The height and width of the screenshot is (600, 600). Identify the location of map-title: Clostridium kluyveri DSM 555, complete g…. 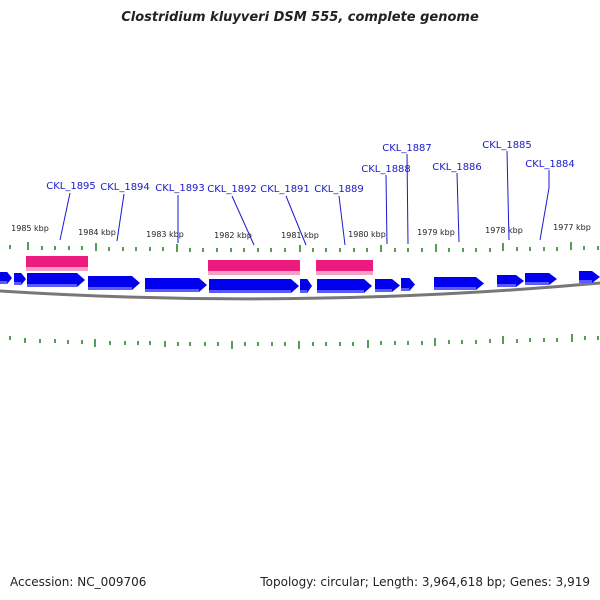
(300, 17).